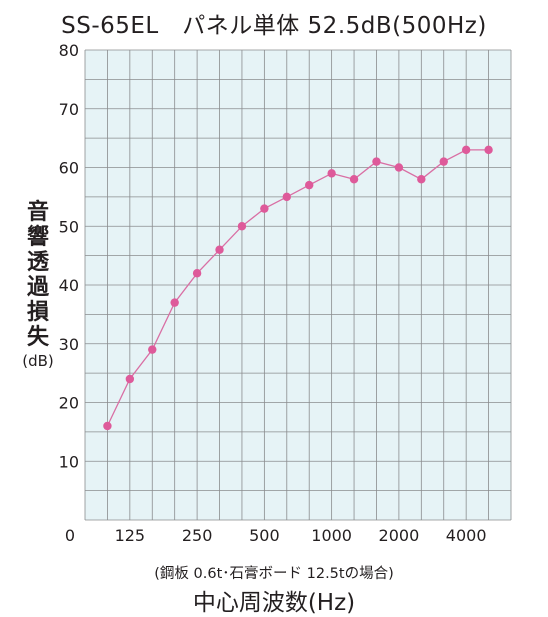  I want to click on x-axis-ticks: 125 250 500 1000 2000 4000, so click(301, 535).